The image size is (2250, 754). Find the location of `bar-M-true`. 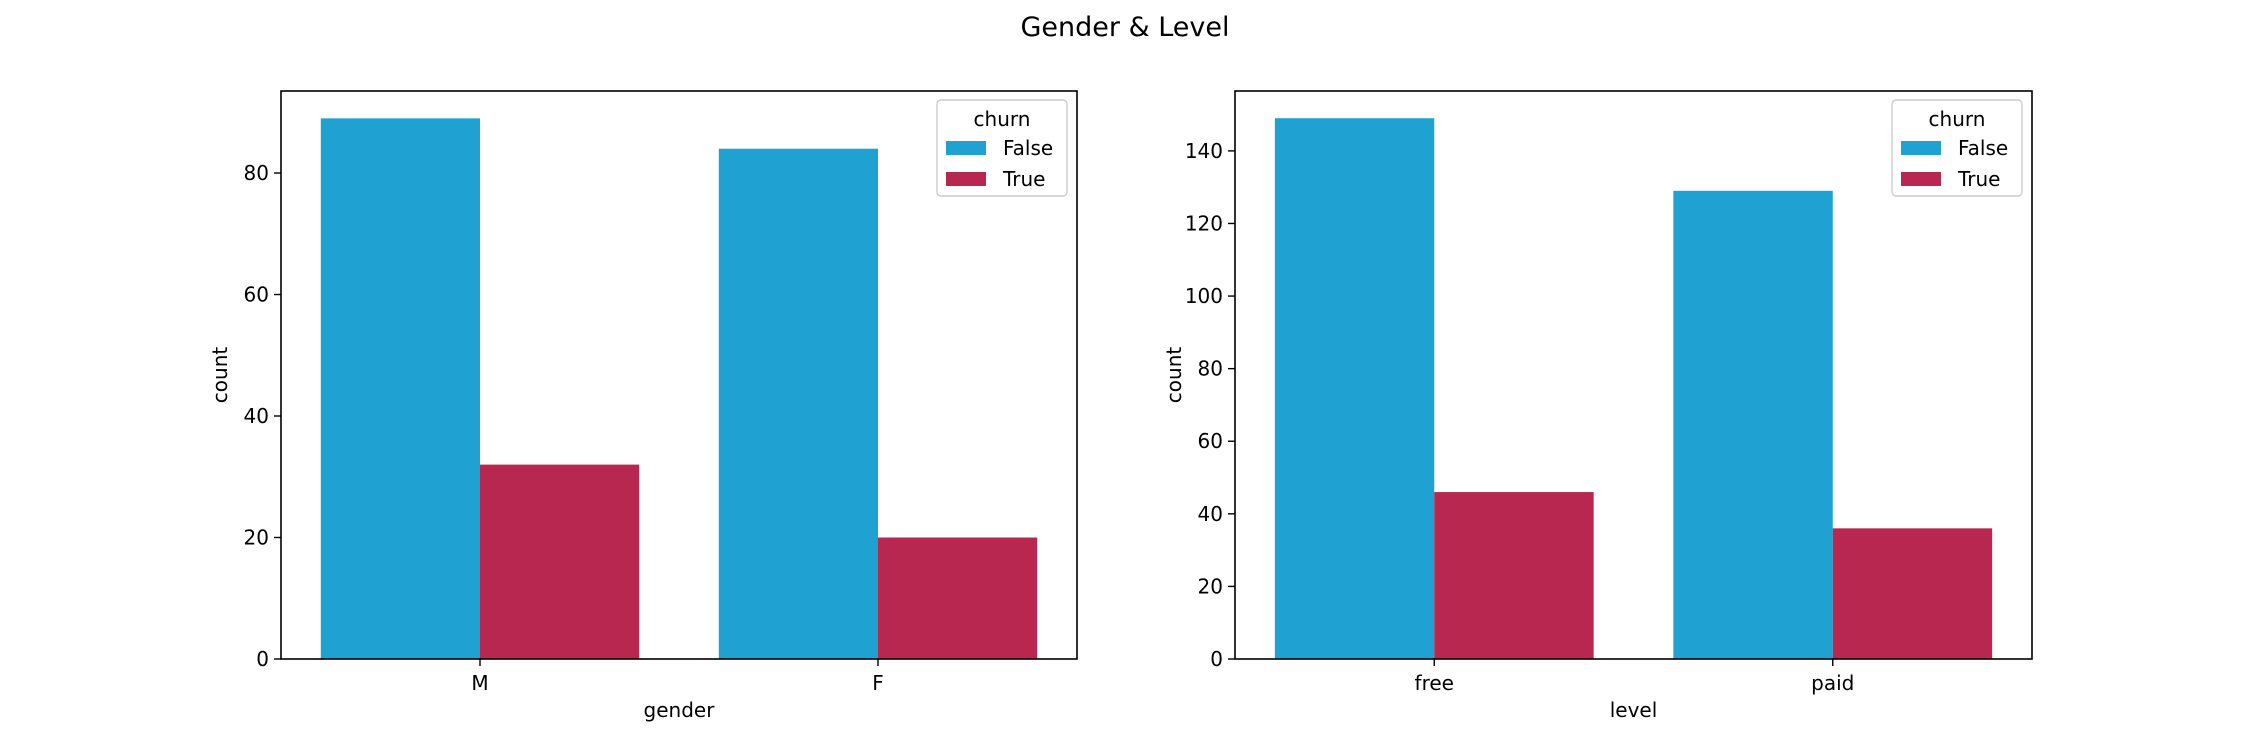

bar-M-true is located at coordinates (560, 561).